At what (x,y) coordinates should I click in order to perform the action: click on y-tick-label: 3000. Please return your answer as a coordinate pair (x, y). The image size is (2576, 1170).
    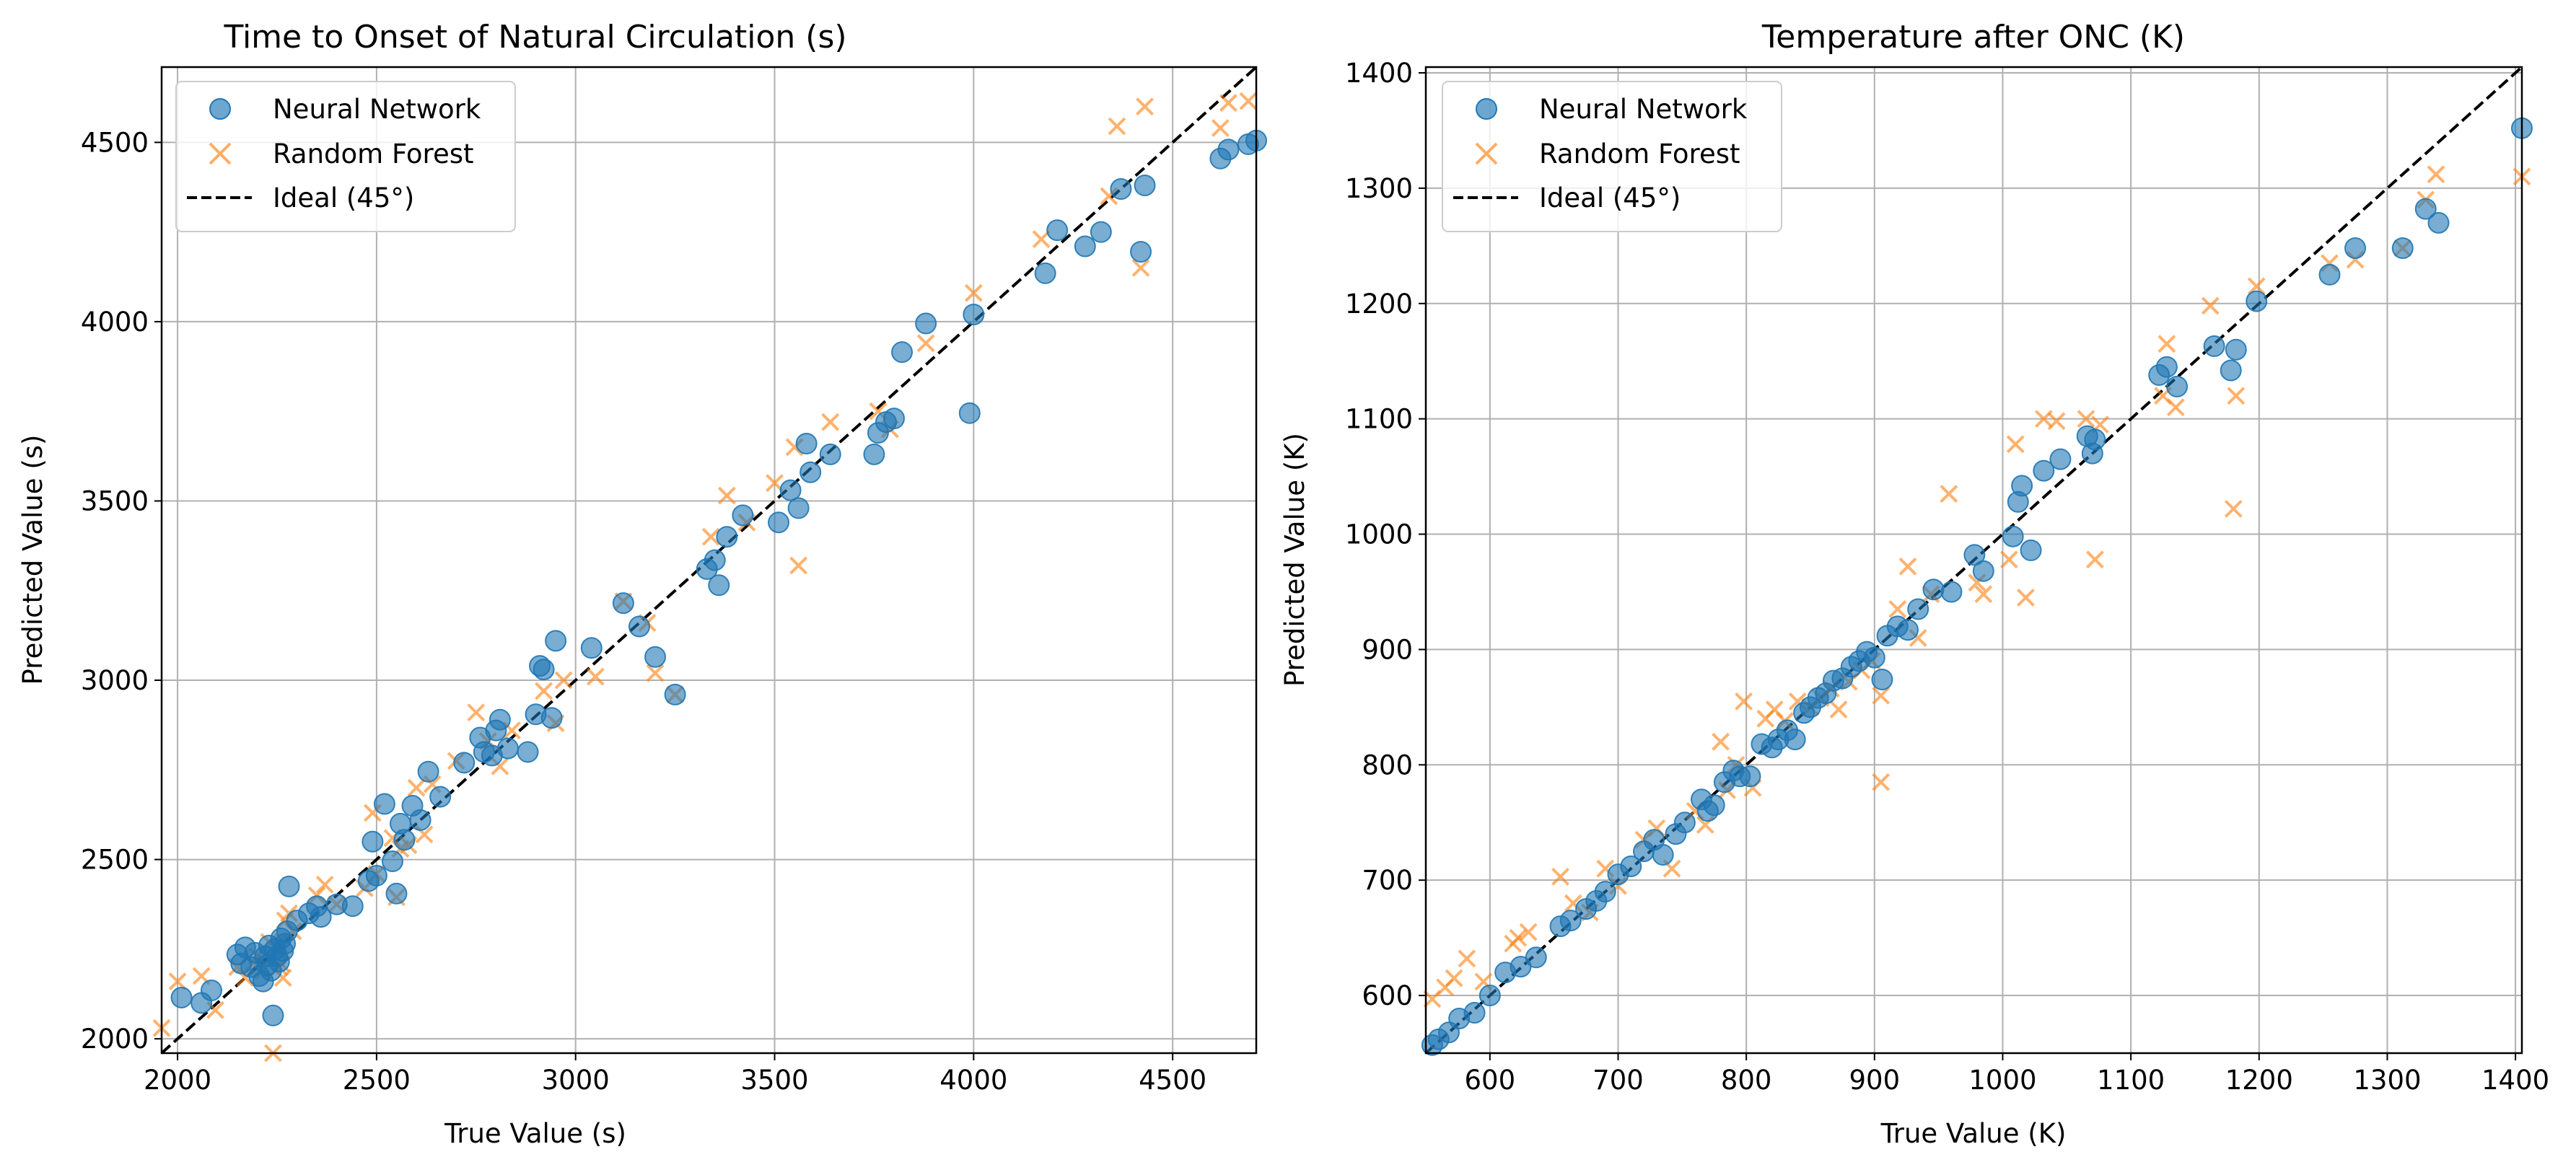
    Looking at the image, I should click on (115, 680).